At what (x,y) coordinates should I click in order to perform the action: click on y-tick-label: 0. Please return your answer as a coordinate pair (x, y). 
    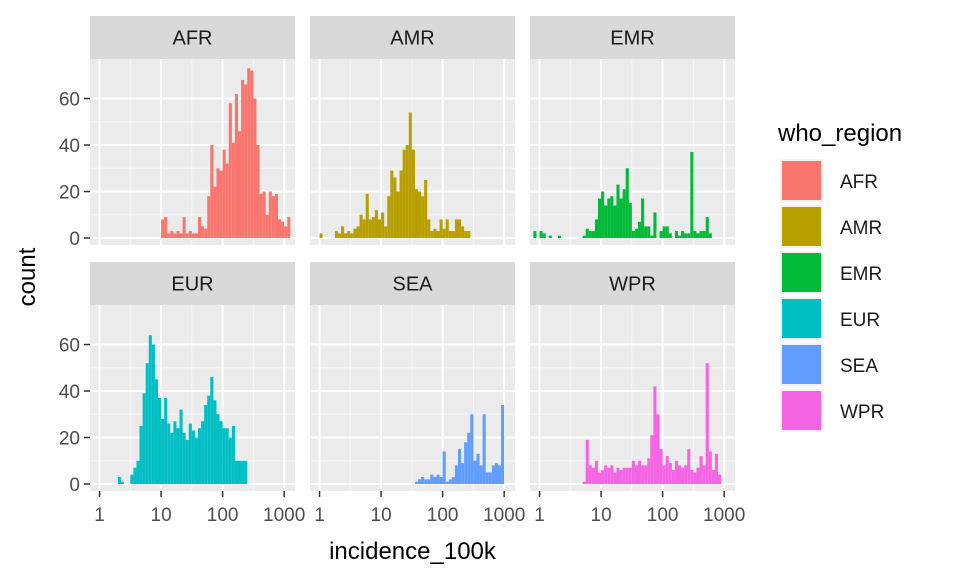
    Looking at the image, I should click on (74, 239).